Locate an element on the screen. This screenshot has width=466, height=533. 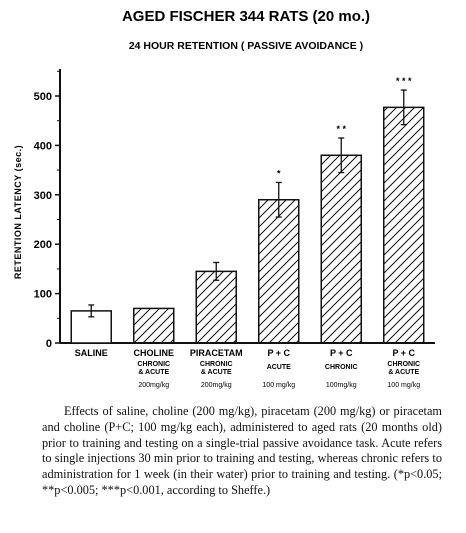
y-tick-label: 0 is located at coordinates (49, 344).